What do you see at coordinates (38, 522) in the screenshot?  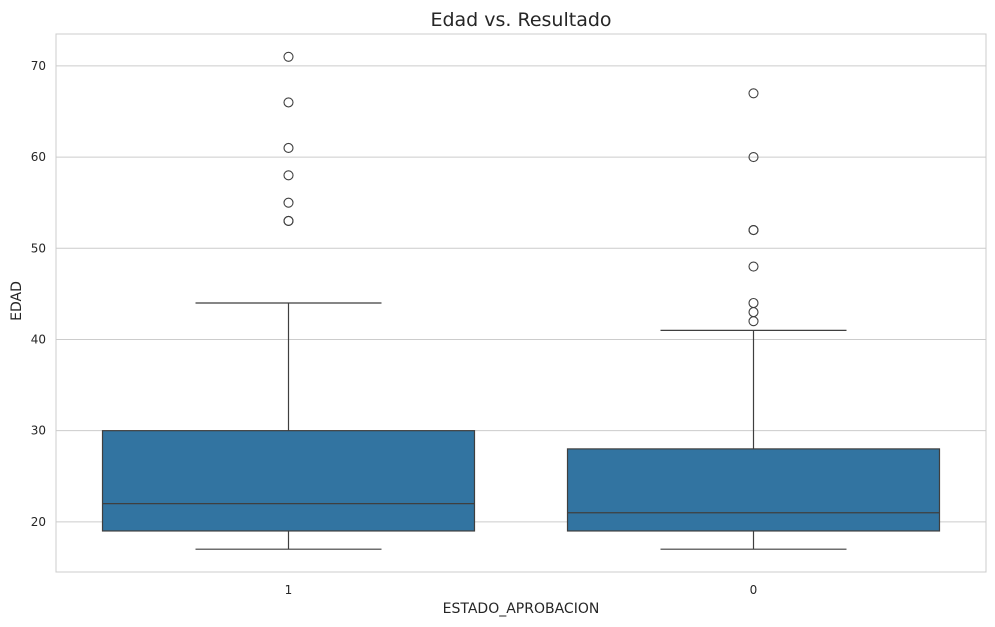 I see `y-tick-label-20: 20` at bounding box center [38, 522].